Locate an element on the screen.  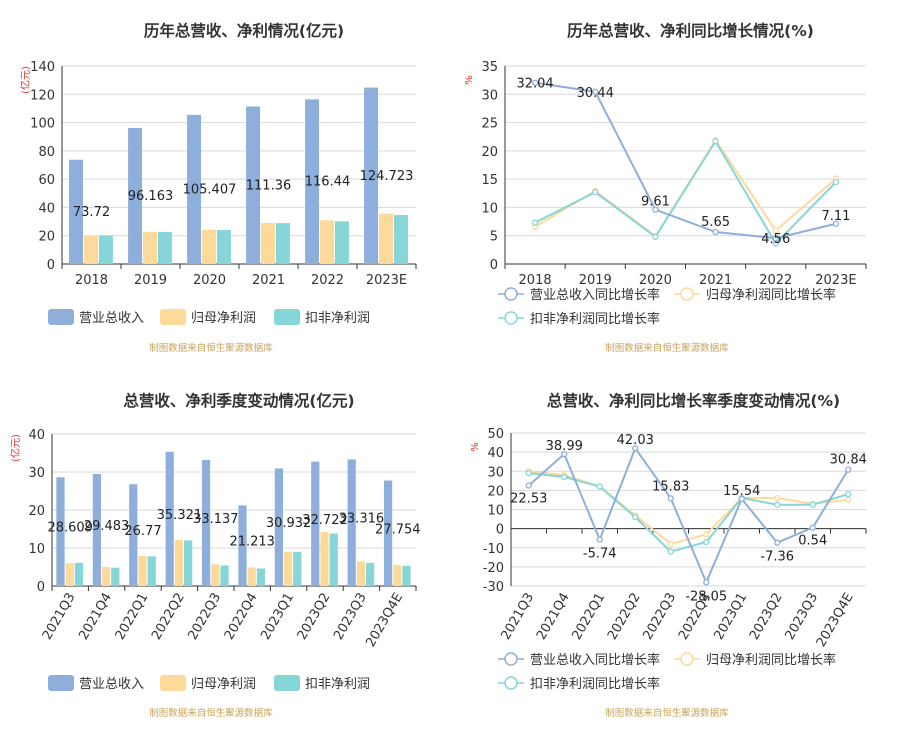
data-label: 15.83 is located at coordinates (670, 486).